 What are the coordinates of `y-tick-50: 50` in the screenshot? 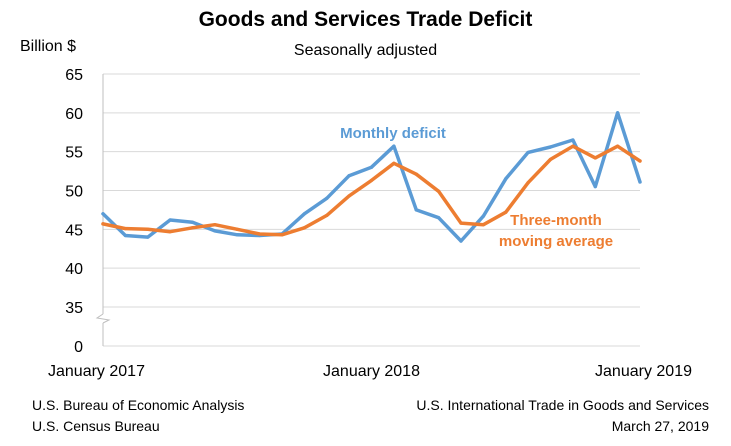 It's located at (74, 192).